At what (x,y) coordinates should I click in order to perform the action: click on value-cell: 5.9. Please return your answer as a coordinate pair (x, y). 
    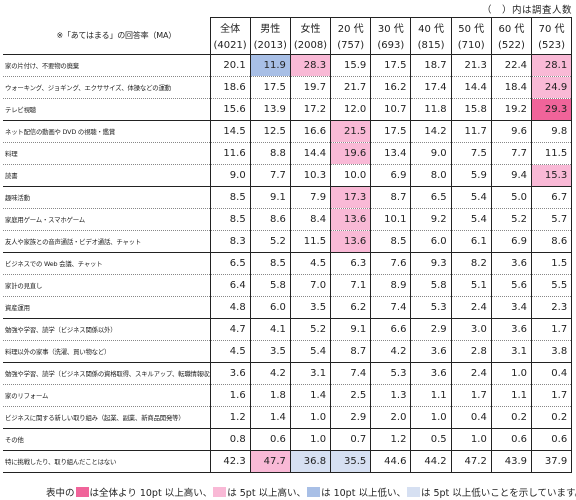
    Looking at the image, I should click on (471, 175).